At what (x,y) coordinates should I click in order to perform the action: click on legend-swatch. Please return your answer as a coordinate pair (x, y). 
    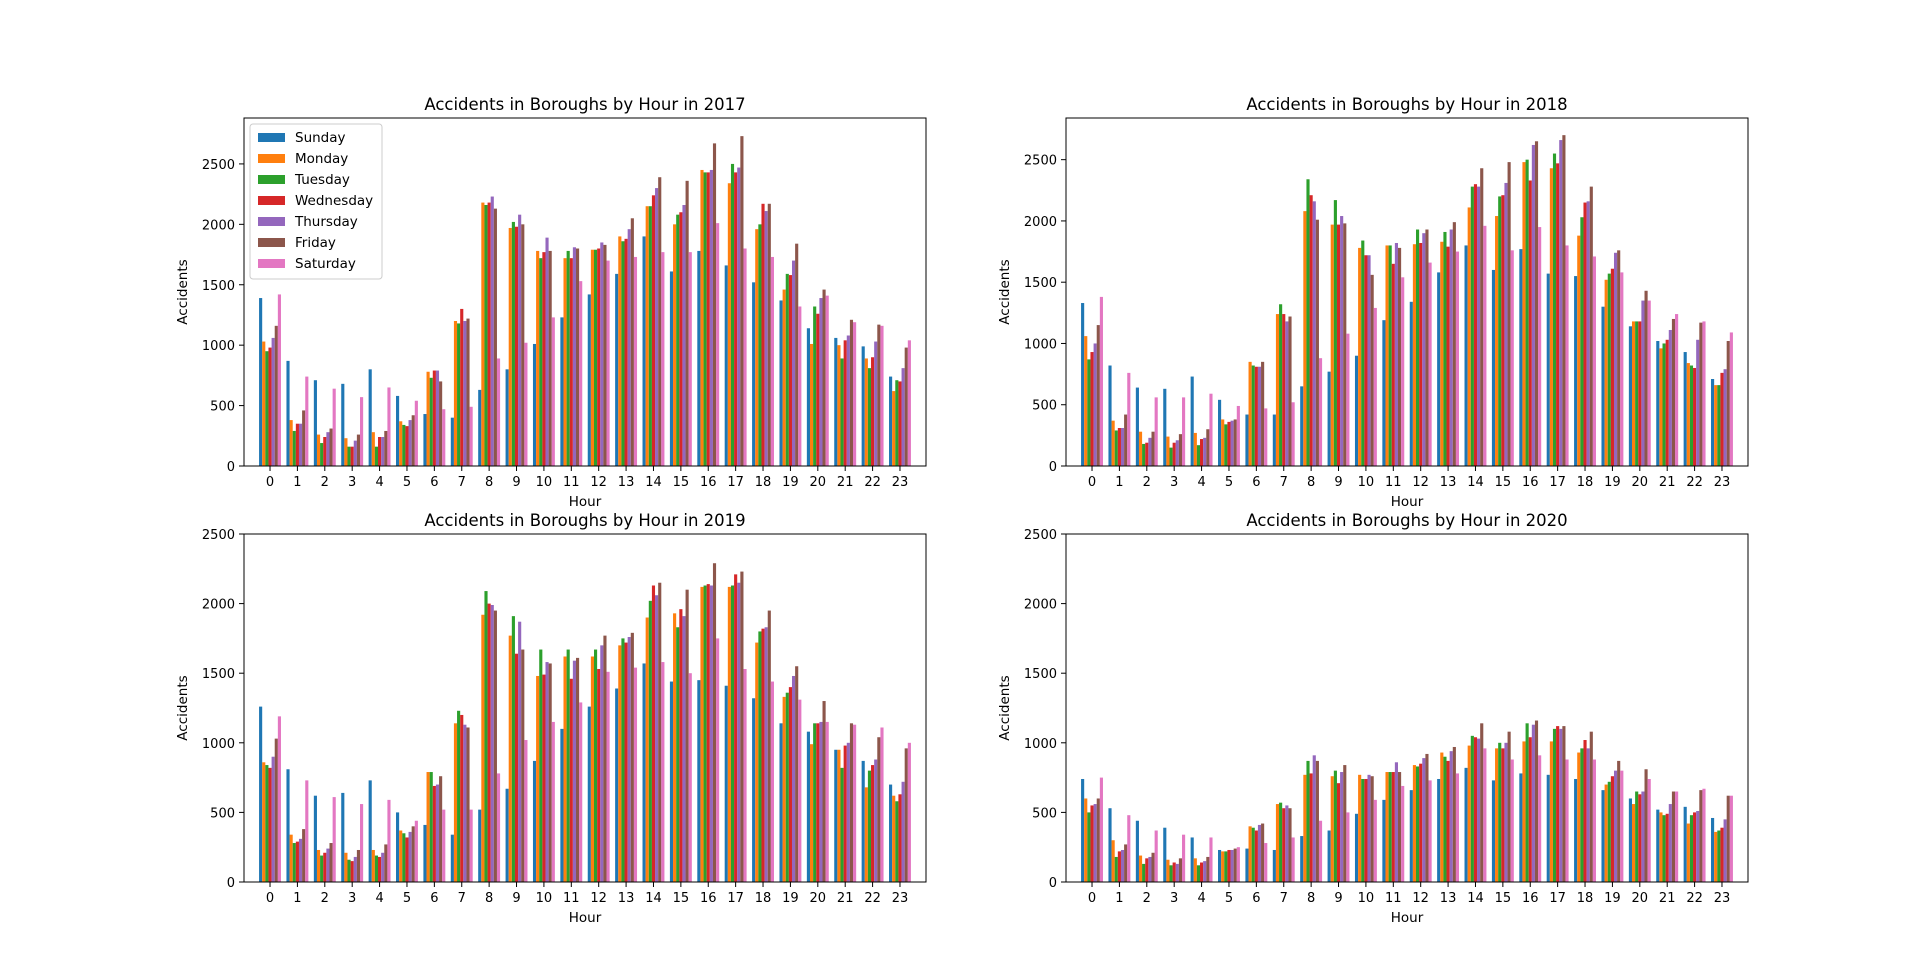
    Looking at the image, I should click on (271, 158).